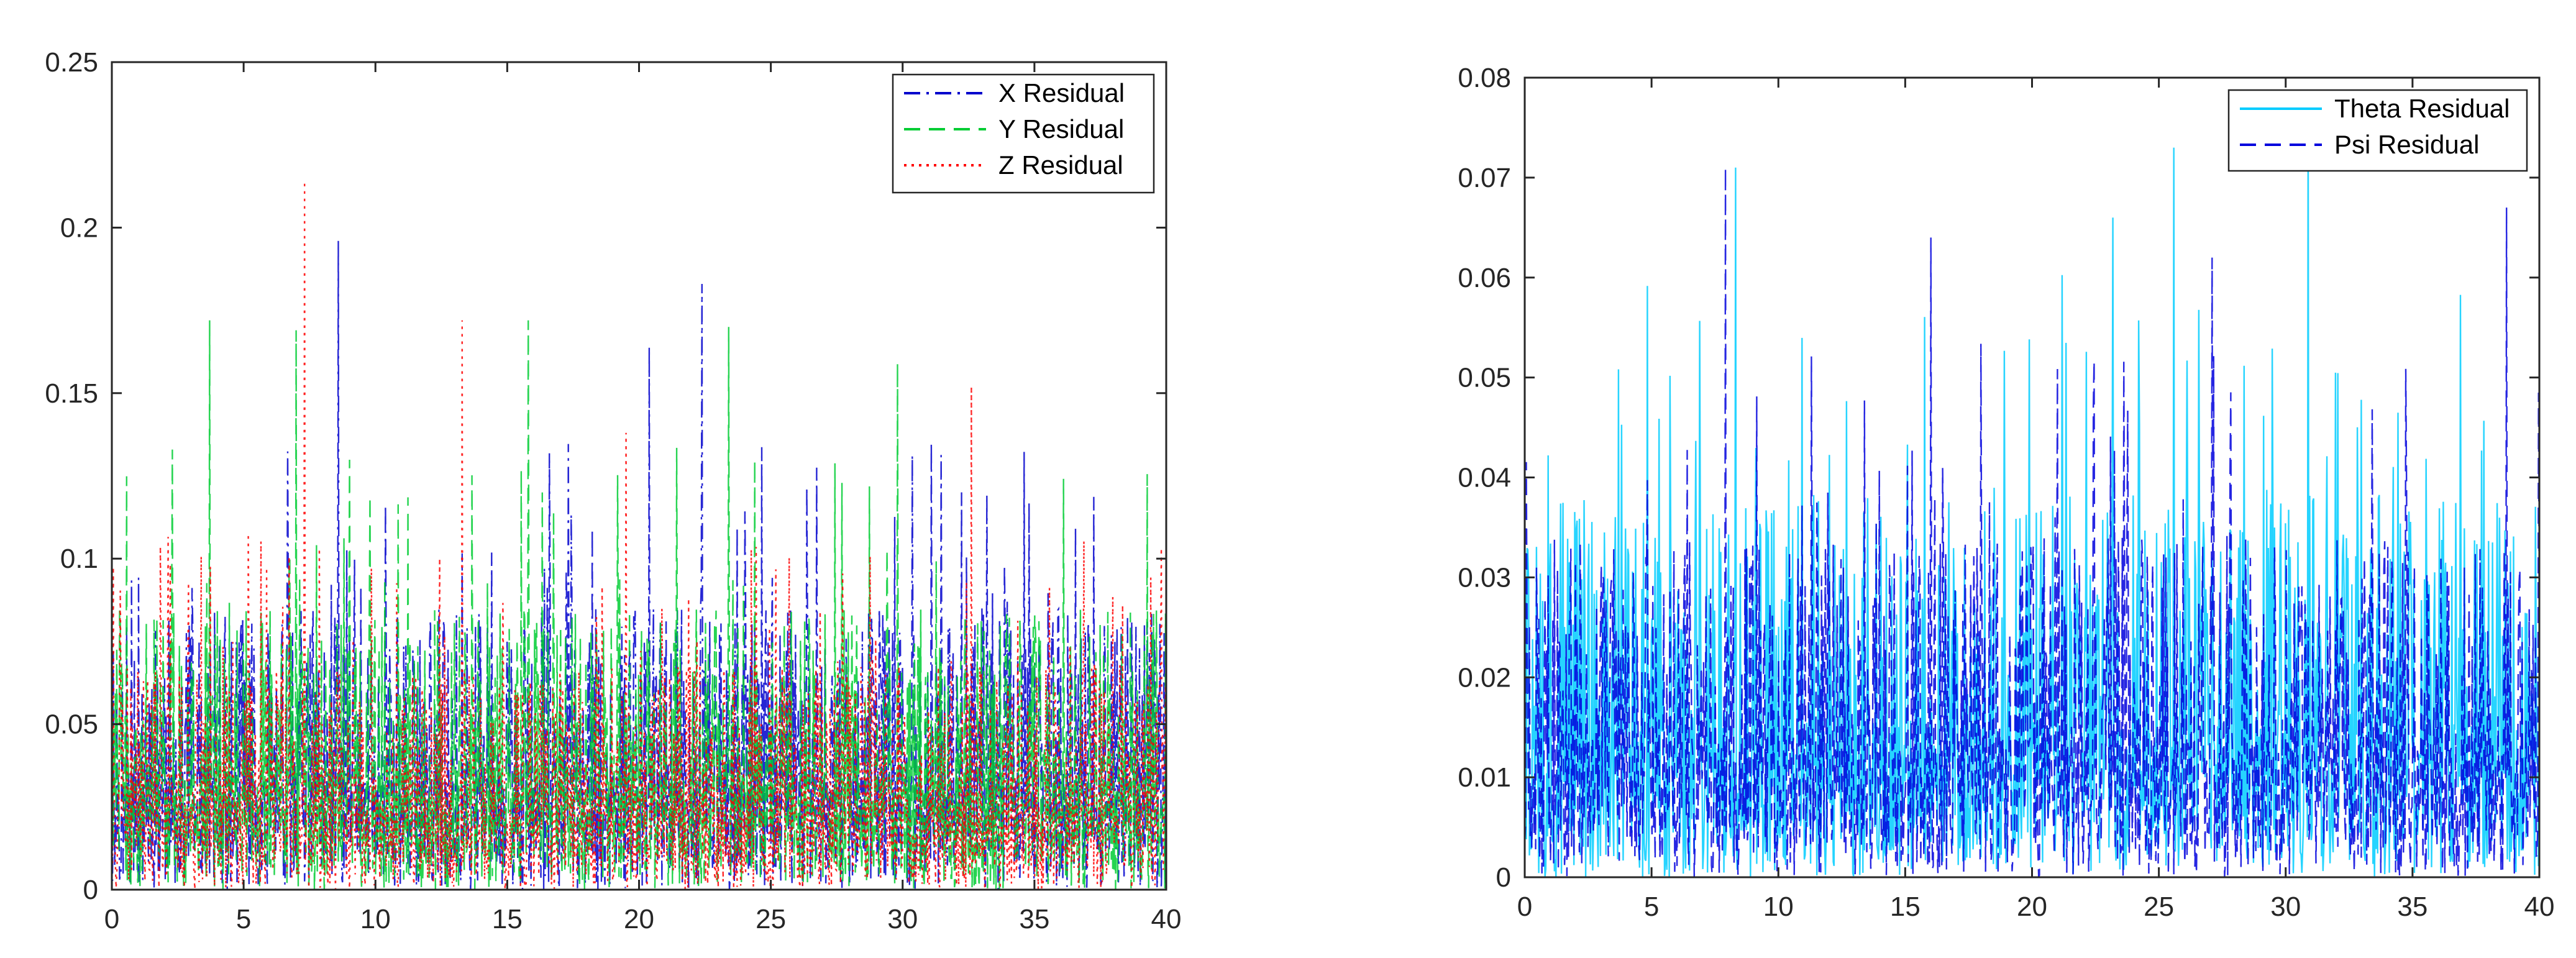  I want to click on y-tick-label: 0.08, so click(1484, 78).